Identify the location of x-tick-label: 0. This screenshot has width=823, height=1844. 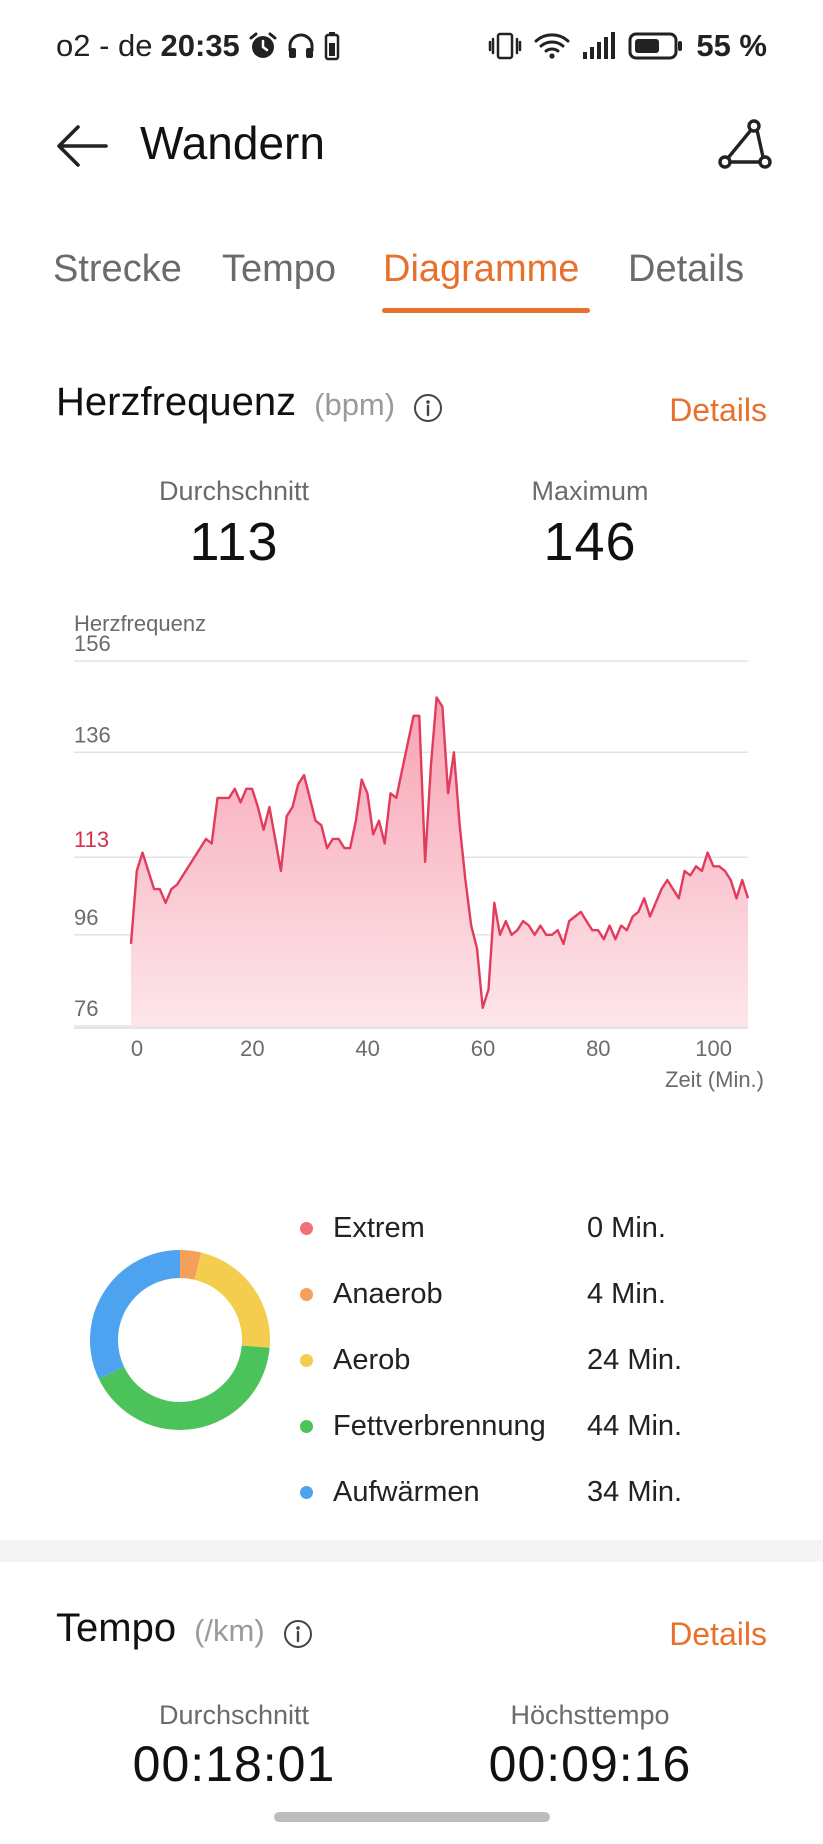
(137, 1048).